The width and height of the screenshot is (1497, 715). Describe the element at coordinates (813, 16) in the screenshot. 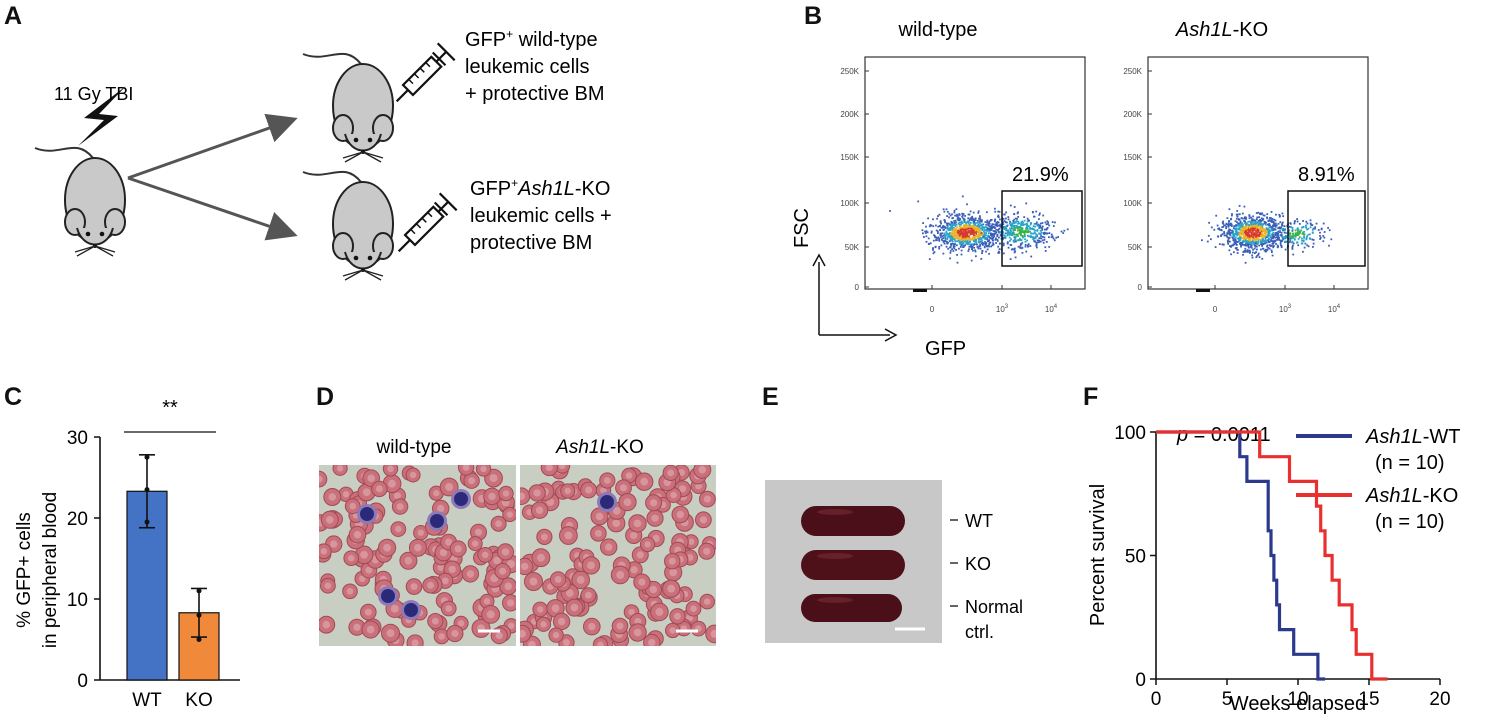

I see `panel-b-label: B` at that location.